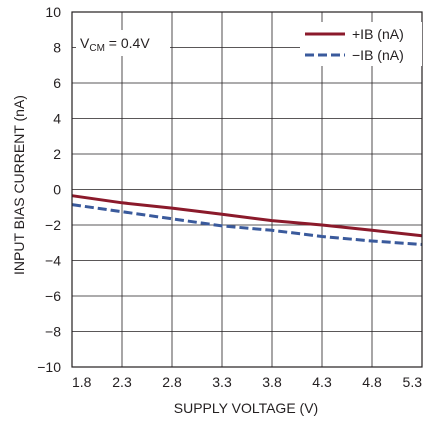  What do you see at coordinates (19, 185) in the screenshot?
I see `y-axis-title: INPUT BIAS CURRENT (nA)` at bounding box center [19, 185].